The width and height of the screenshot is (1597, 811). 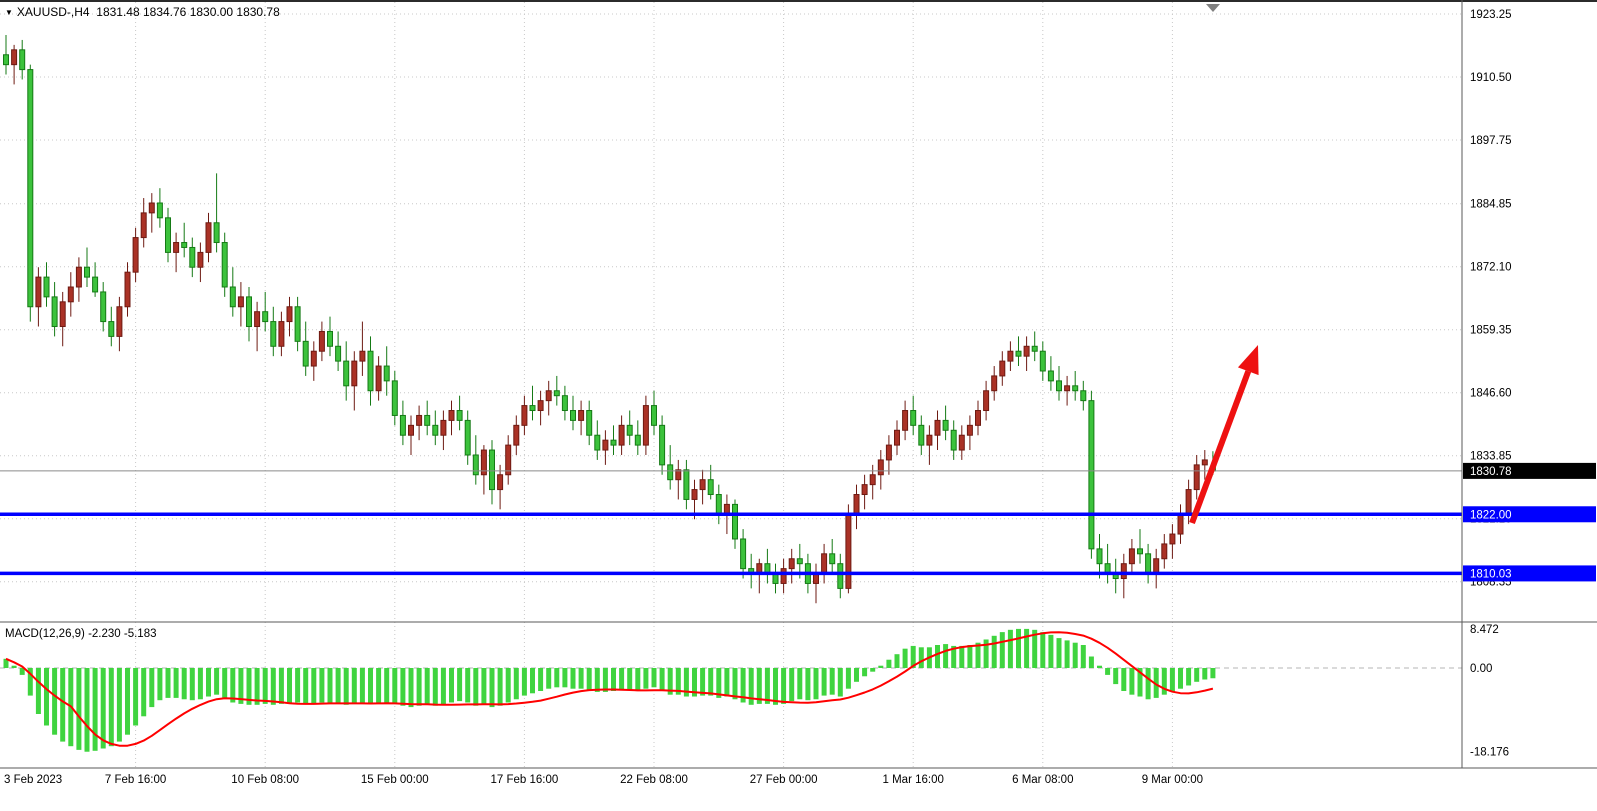 I want to click on macd-axis-label: 8.472, so click(x=1484, y=630).